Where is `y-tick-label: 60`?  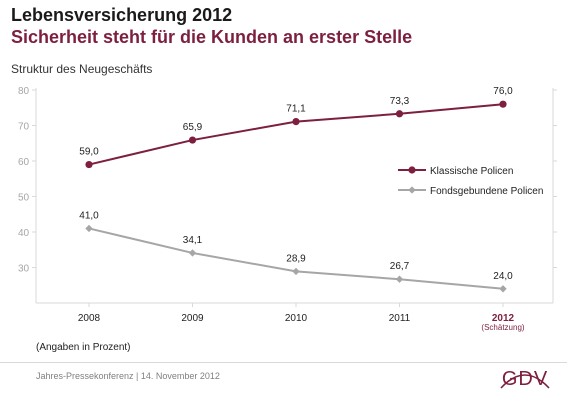 y-tick-label: 60 is located at coordinates (24, 162).